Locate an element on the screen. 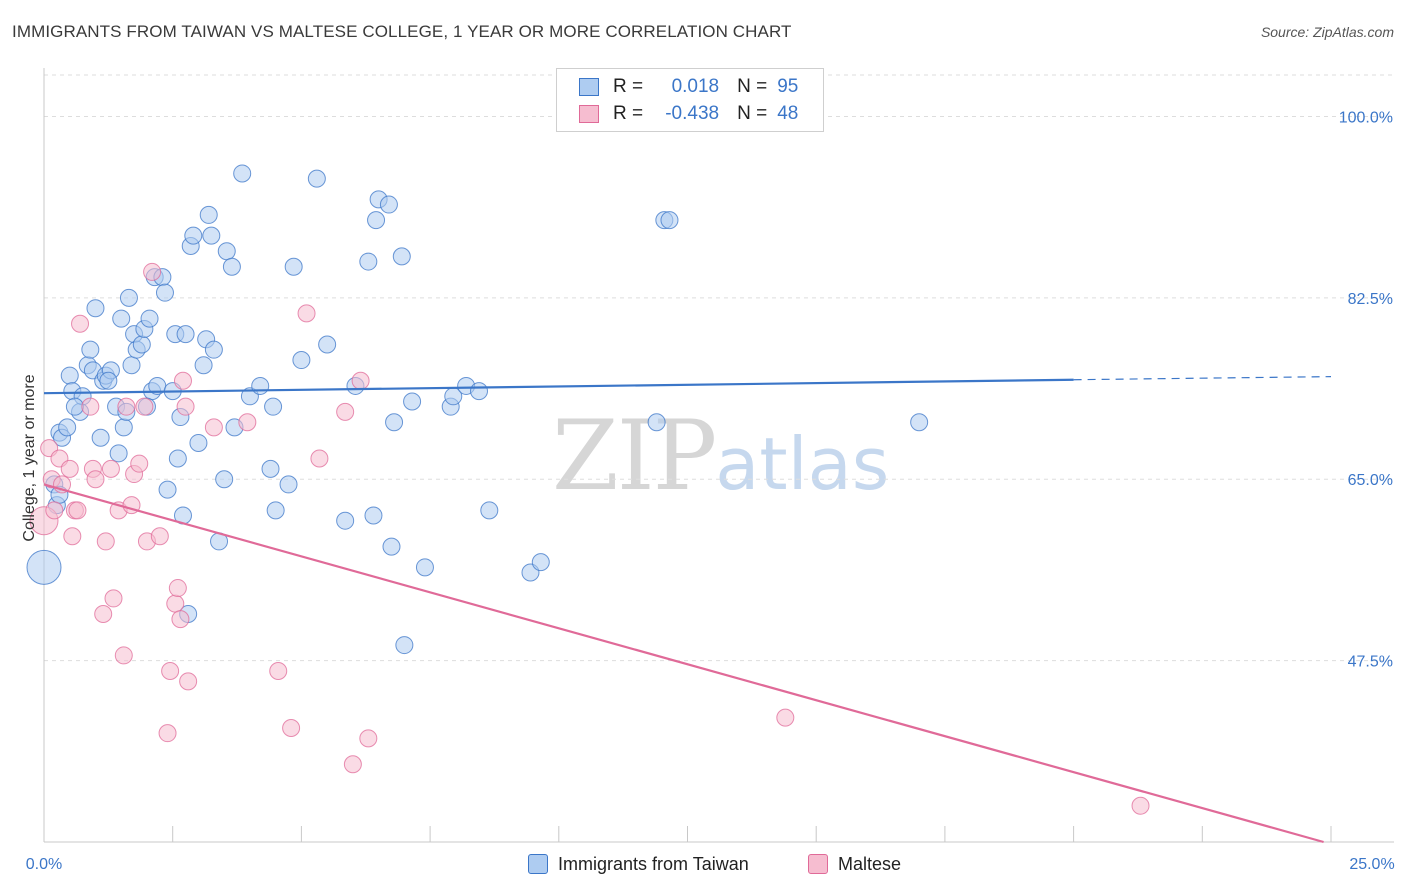 This screenshot has height=892, width=1406. taiwan-trend-extension is located at coordinates (1202, 378).